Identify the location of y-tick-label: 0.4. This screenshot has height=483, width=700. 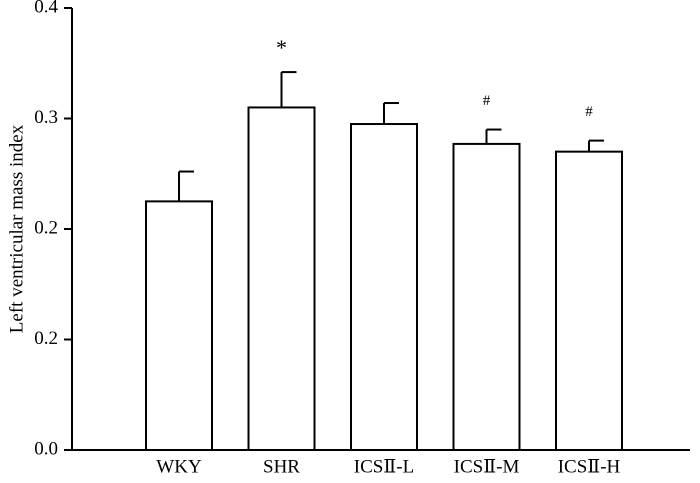
(46, 8).